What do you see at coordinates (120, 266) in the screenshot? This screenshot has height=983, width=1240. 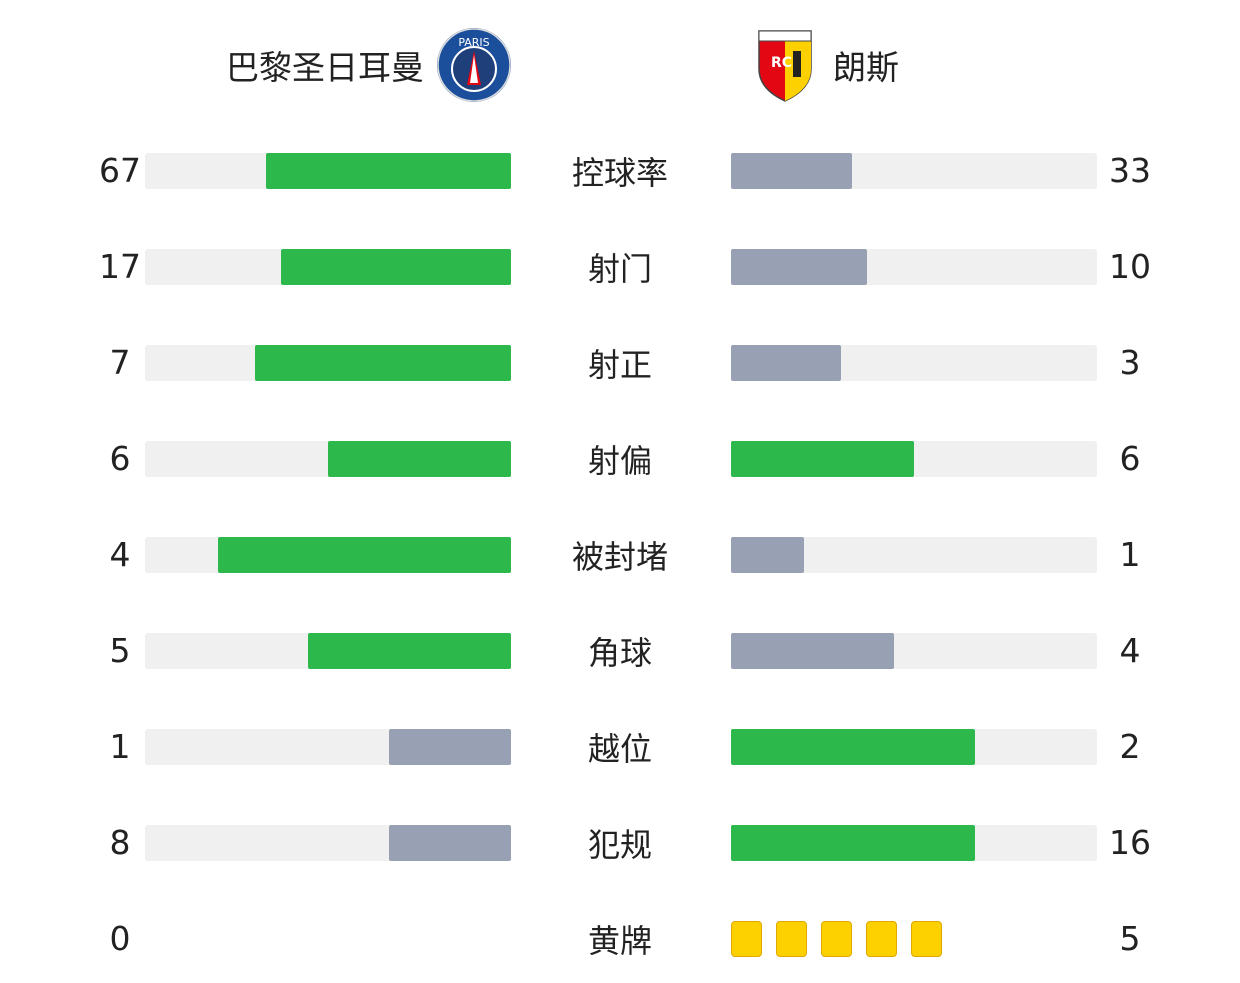 I see `home-value: 17` at bounding box center [120, 266].